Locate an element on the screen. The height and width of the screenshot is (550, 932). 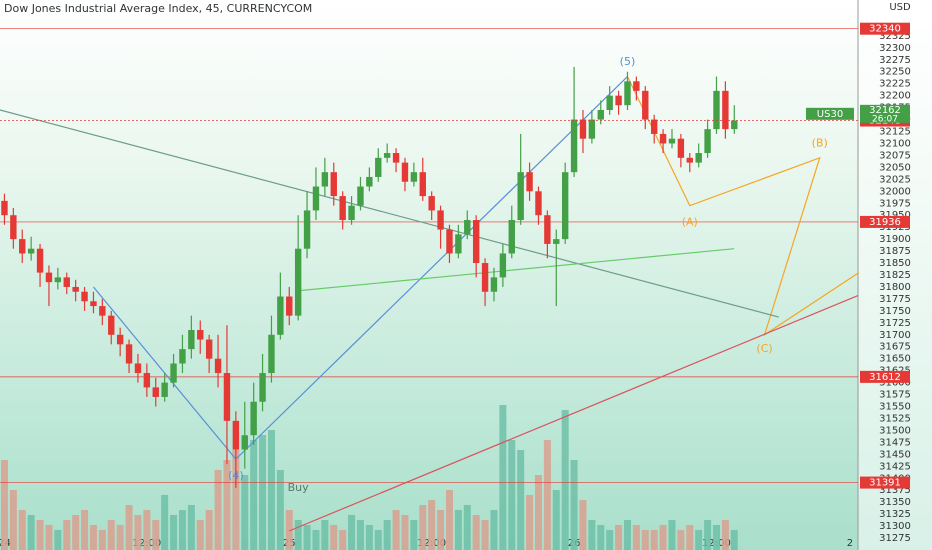
y-tick-label: 31350 is located at coordinates (895, 502).